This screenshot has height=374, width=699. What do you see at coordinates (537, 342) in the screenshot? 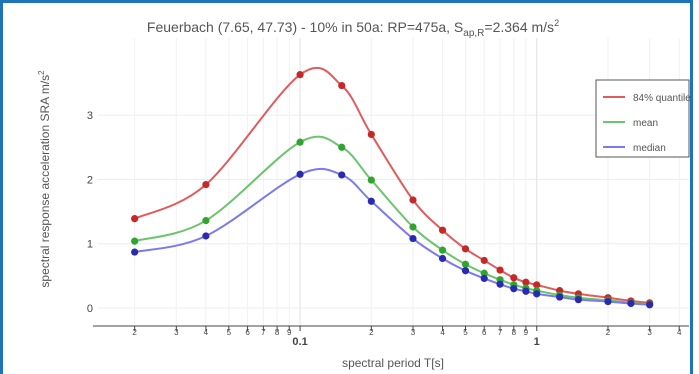
I see `x-major-tick-label: 1` at bounding box center [537, 342].